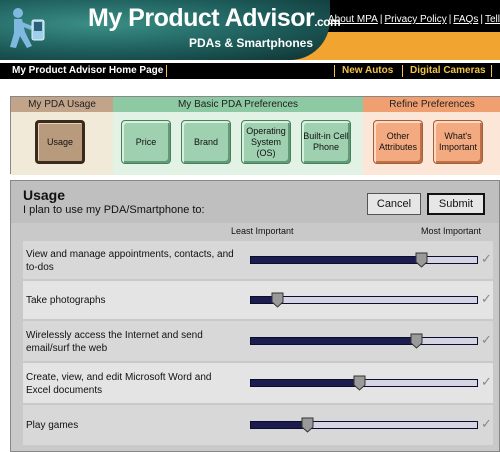 This screenshot has height=452, width=500. Describe the element at coordinates (251, 43) in the screenshot. I see `brand-subtitle: PDAs & Smartphones` at that location.